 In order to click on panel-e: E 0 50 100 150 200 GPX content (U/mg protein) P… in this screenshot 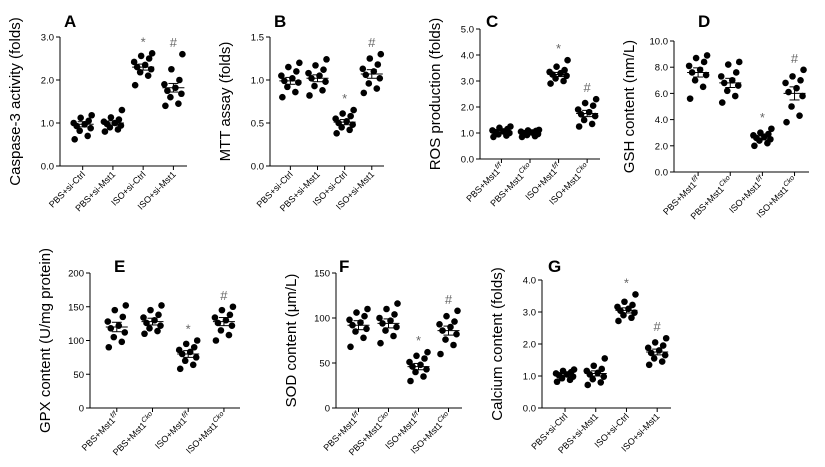, I will do `click(138, 353)`.